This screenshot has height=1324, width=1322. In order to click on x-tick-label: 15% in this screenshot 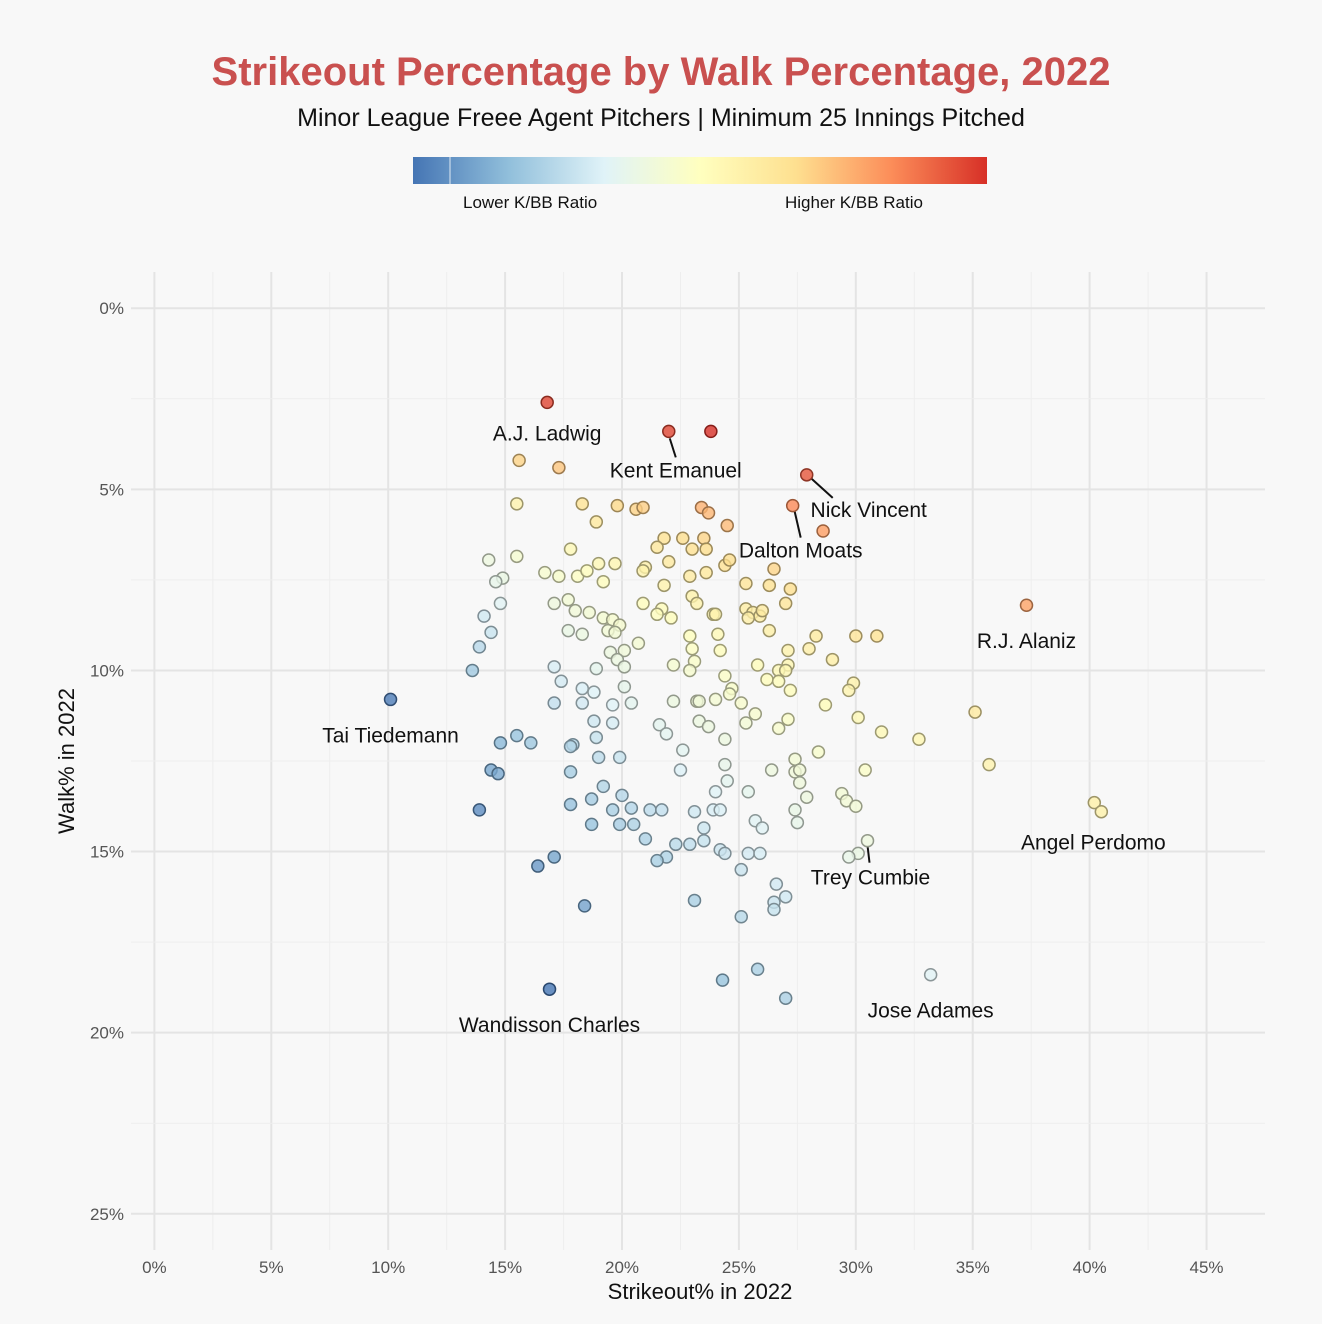, I will do `click(505, 1267)`.